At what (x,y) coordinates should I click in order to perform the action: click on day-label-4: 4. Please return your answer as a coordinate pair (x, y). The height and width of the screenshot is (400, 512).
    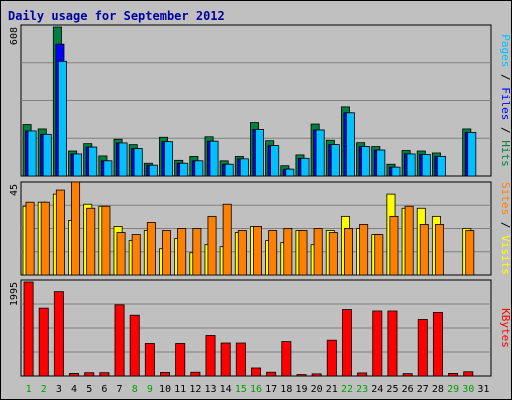
    Looking at the image, I should click on (74, 389).